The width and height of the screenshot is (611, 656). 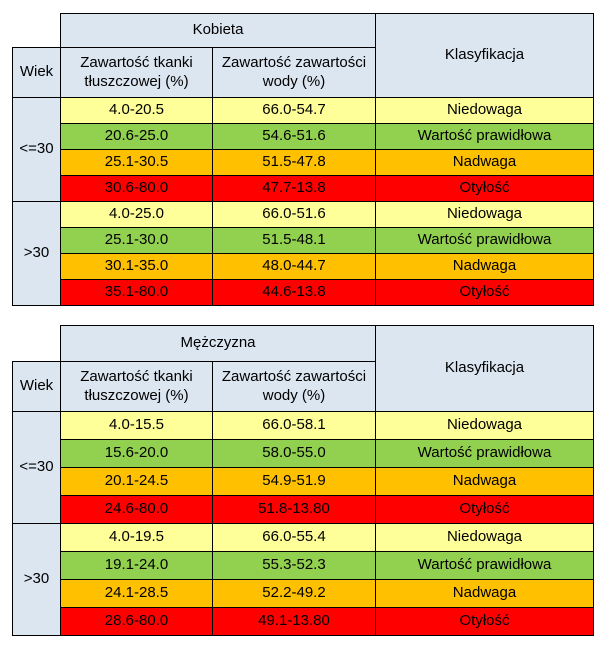 I want to click on water-range-cell: 66.0-55.4, so click(x=294, y=537).